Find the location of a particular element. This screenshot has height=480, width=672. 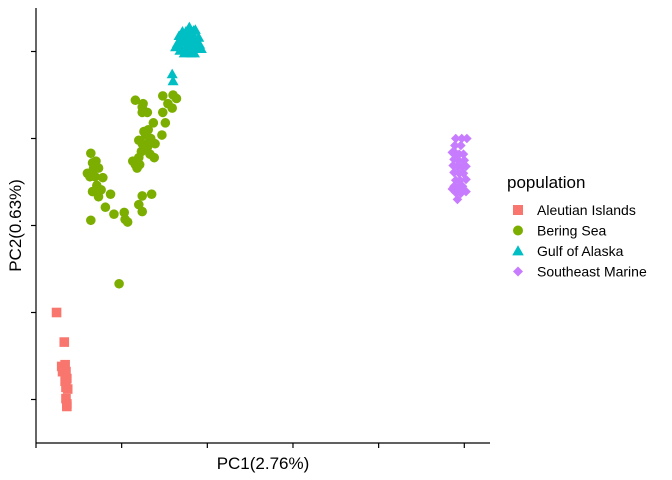

x-axis-title: PC1(2.76%) is located at coordinates (263, 463).